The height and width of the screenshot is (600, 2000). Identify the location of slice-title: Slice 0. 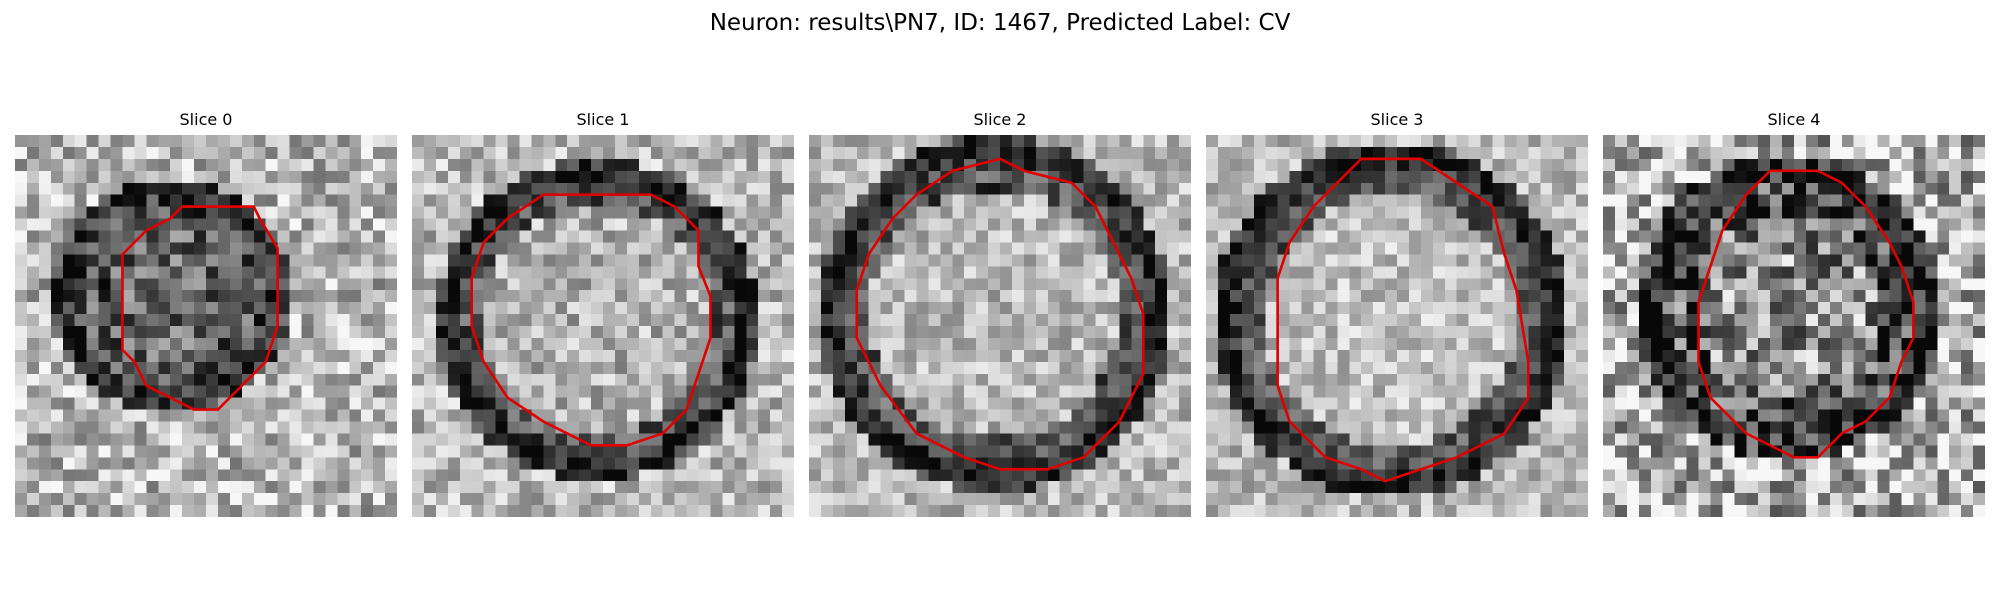
(206, 119).